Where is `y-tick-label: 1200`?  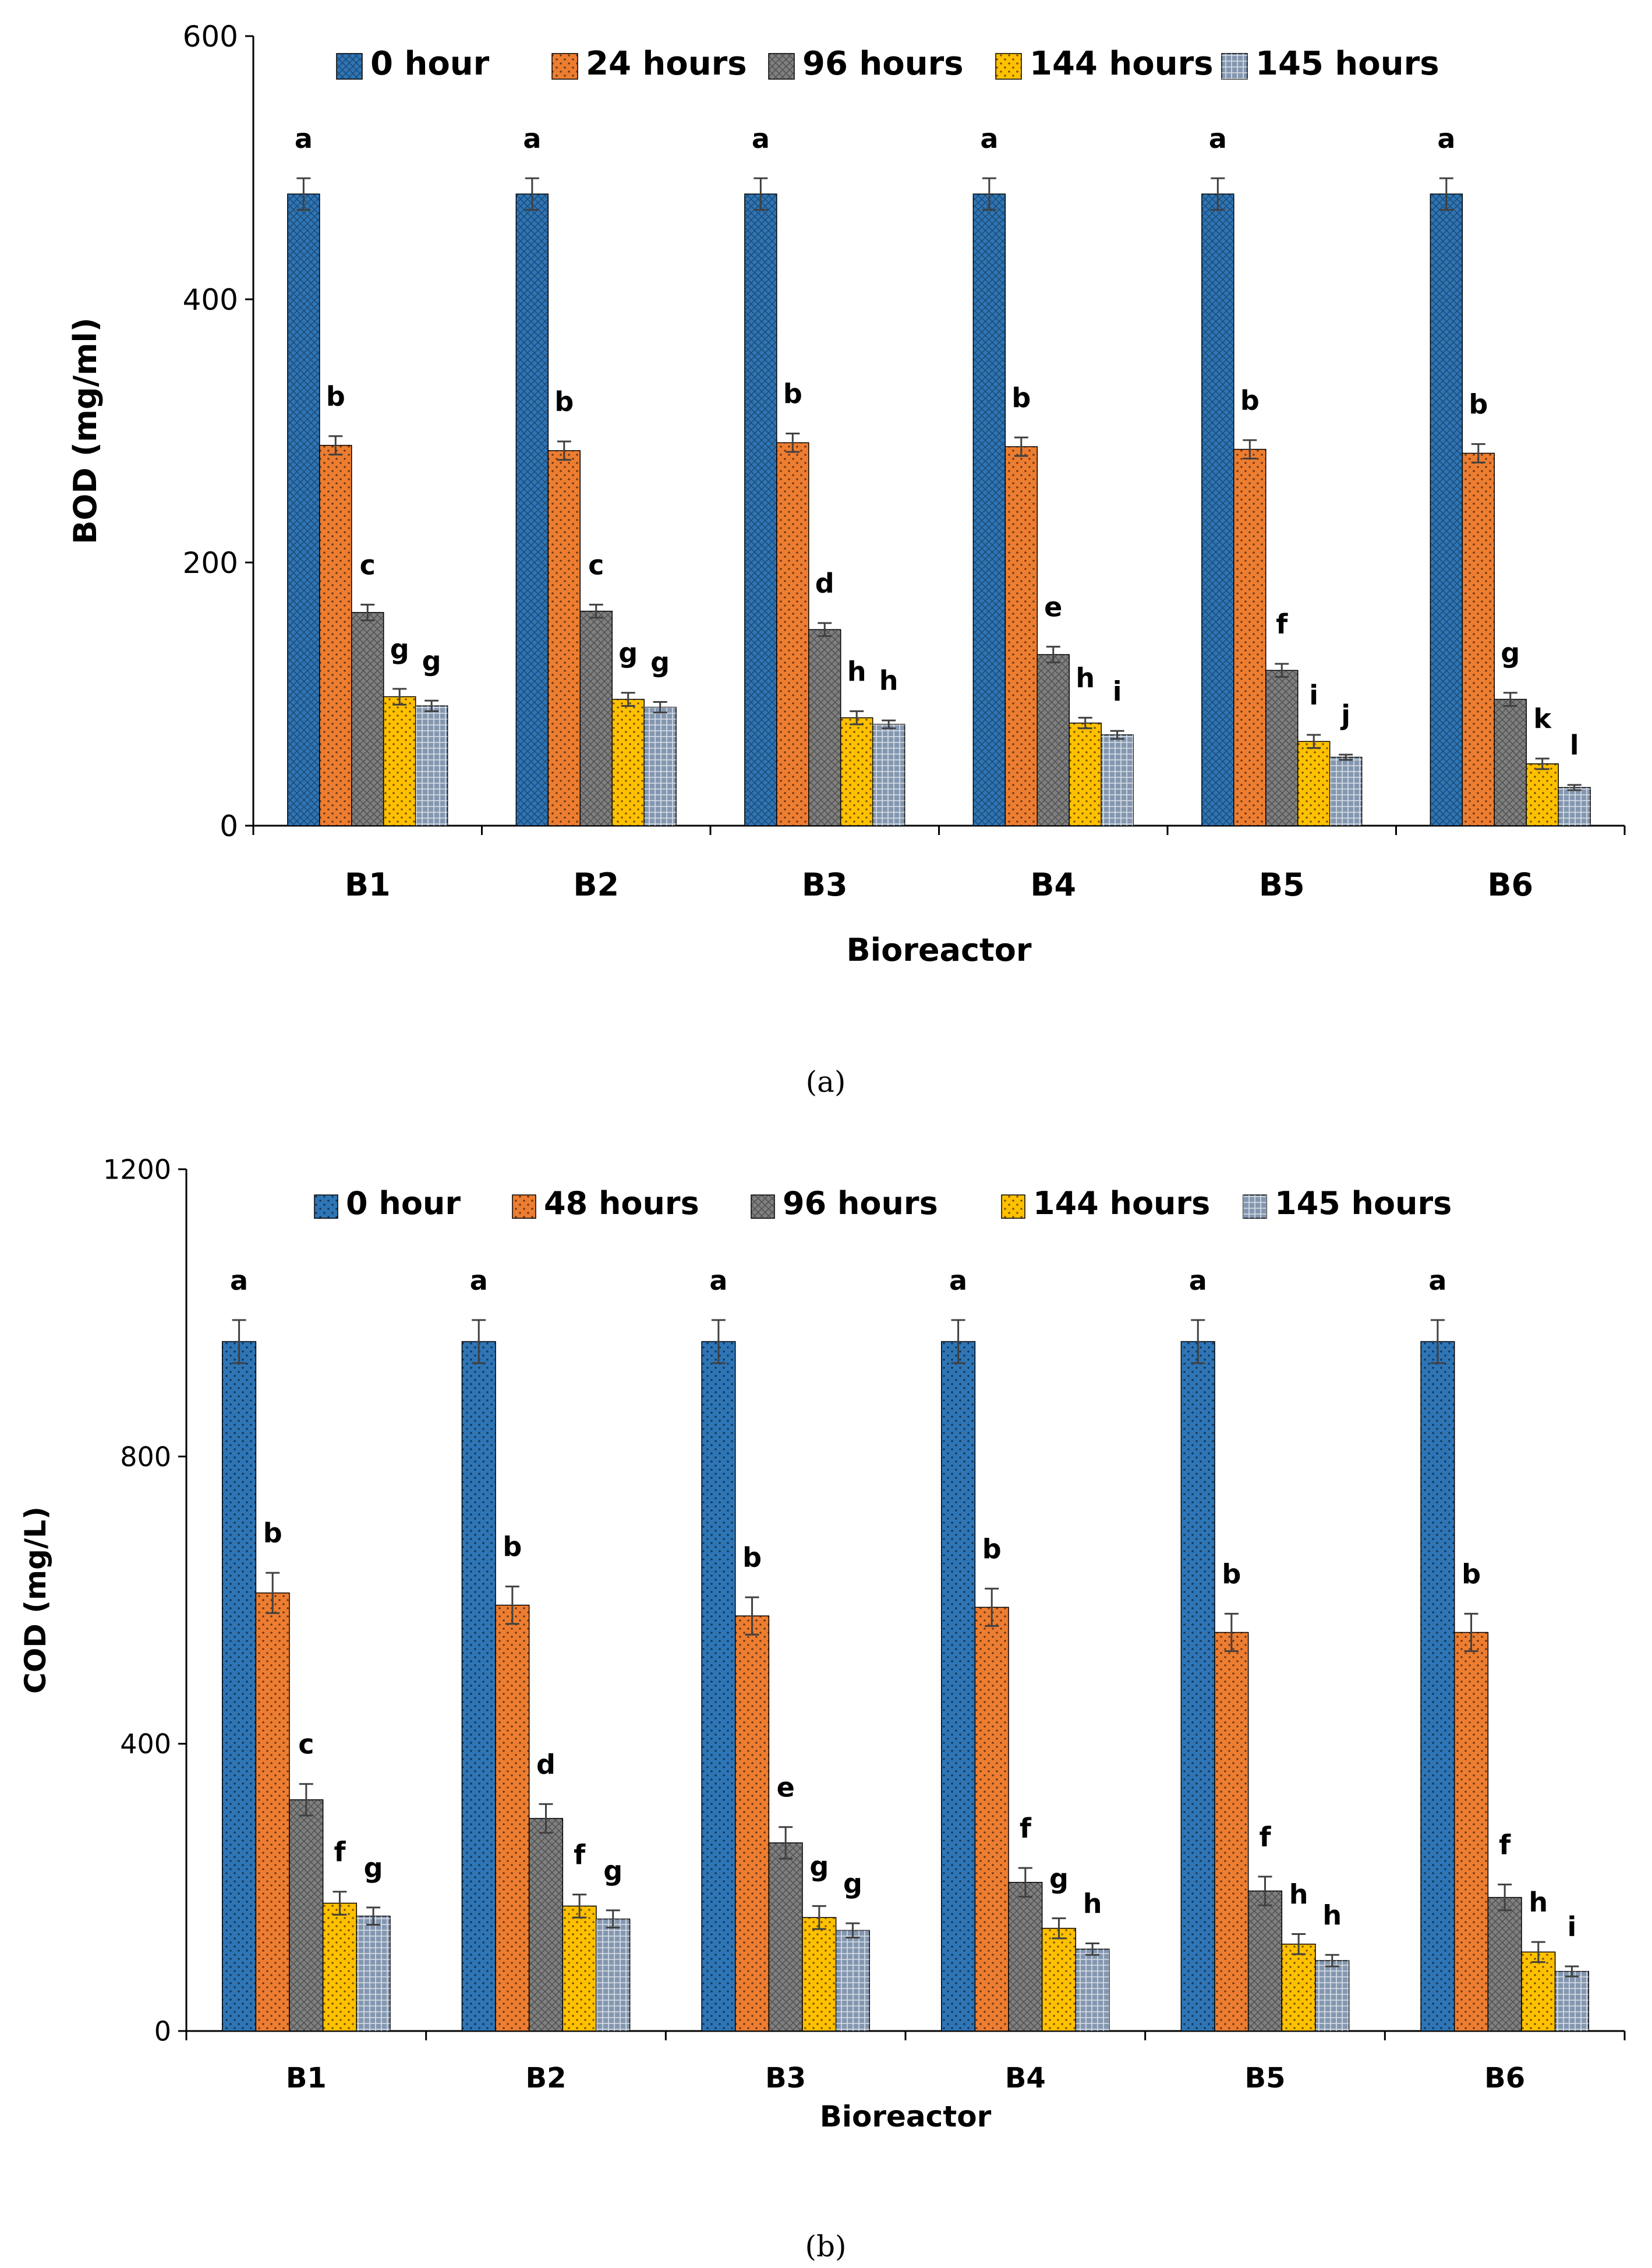
y-tick-label: 1200 is located at coordinates (137, 1170).